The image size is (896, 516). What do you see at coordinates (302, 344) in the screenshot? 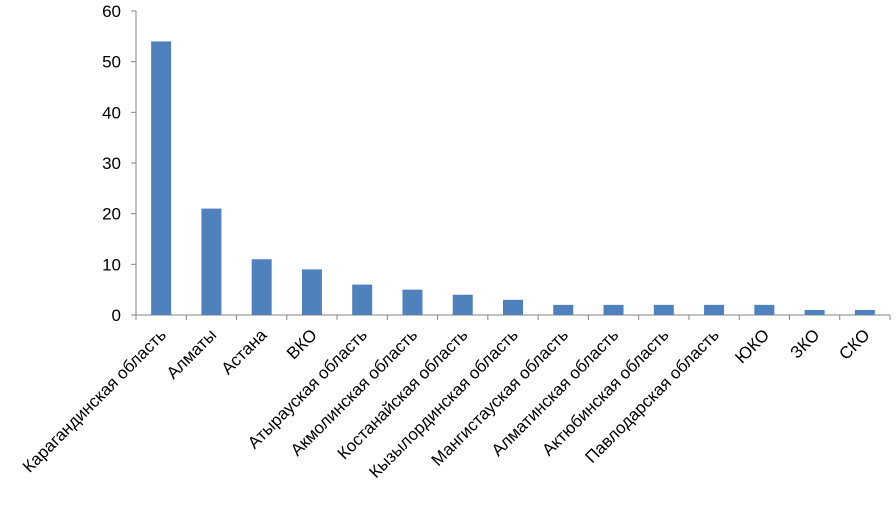
I see `x-tick-label: ВКО` at bounding box center [302, 344].